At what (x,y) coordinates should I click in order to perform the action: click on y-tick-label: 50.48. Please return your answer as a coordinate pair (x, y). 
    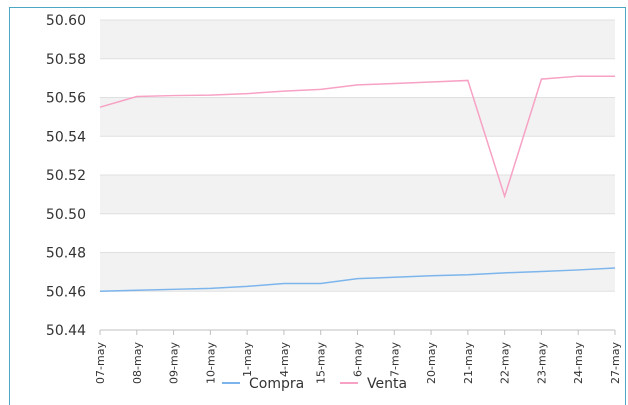
    Looking at the image, I should click on (66, 254).